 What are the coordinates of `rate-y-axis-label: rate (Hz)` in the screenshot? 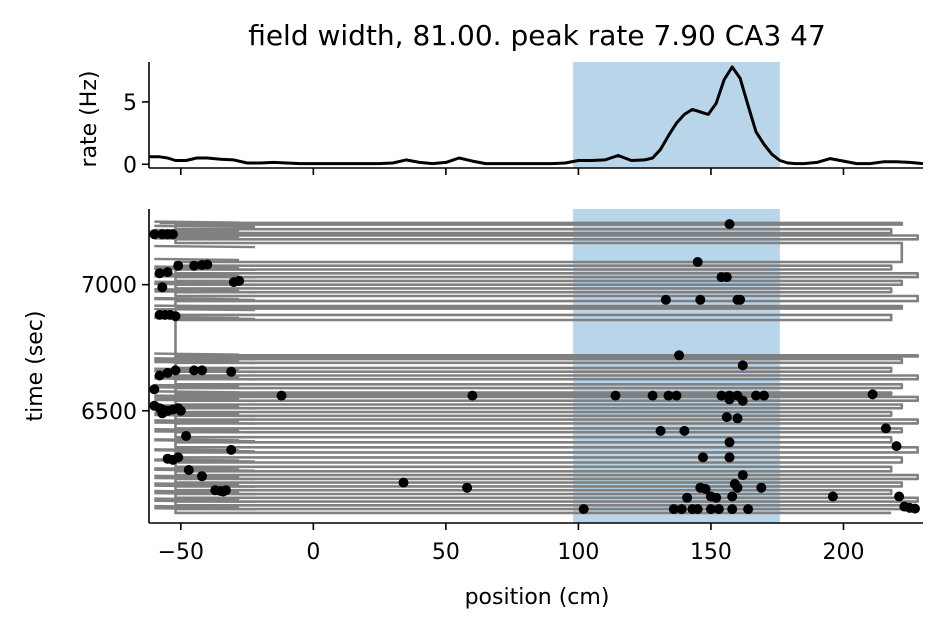 It's located at (89, 119).